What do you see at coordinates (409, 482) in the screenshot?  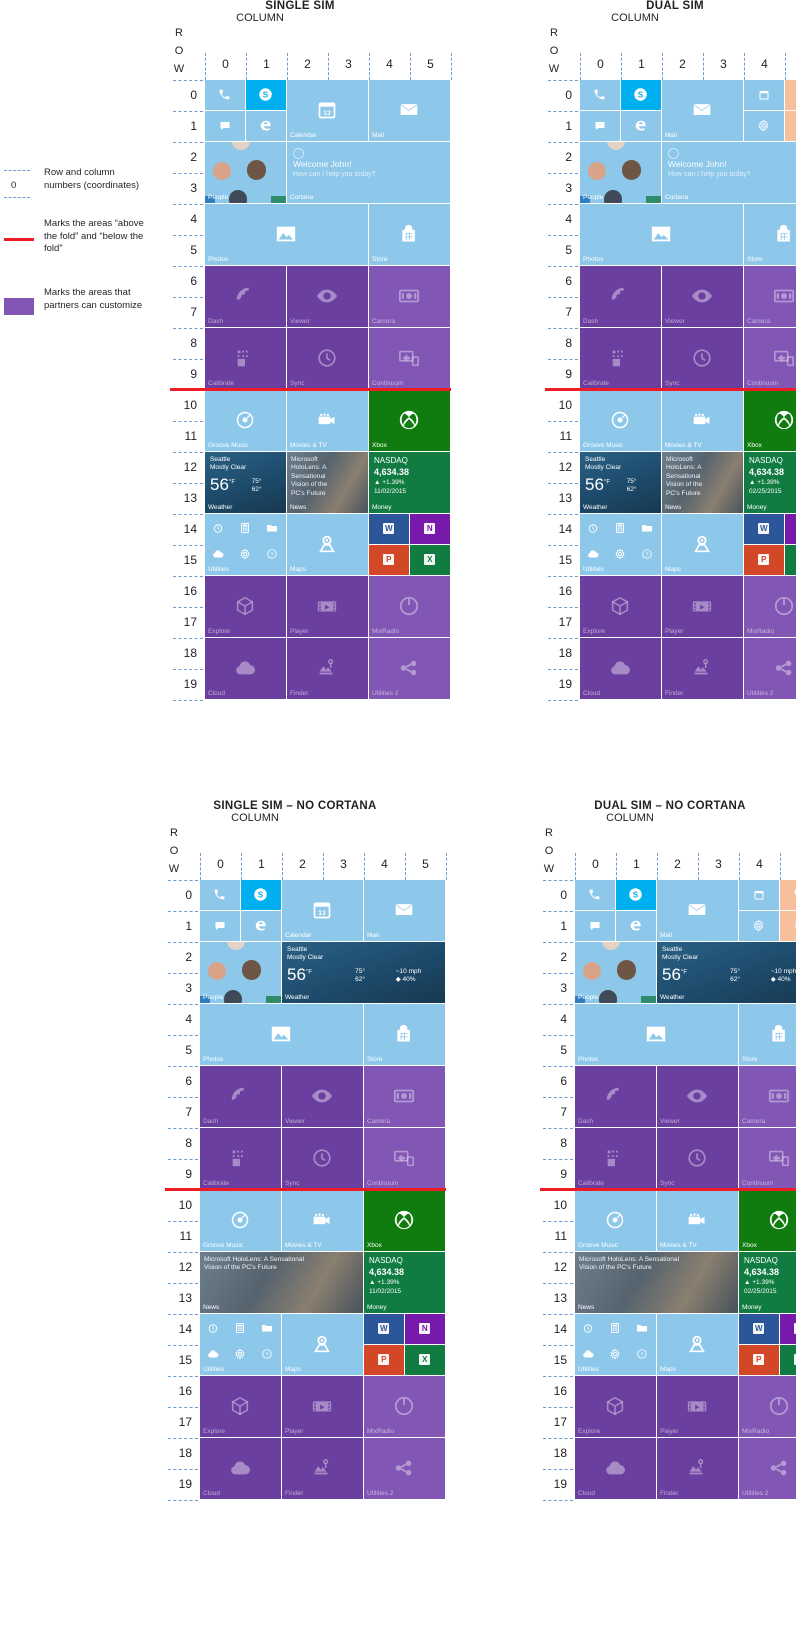 I see `tile-money: NASDAQ 4,634.38 ▲ +1.39% 11/02/2015 Money` at bounding box center [409, 482].